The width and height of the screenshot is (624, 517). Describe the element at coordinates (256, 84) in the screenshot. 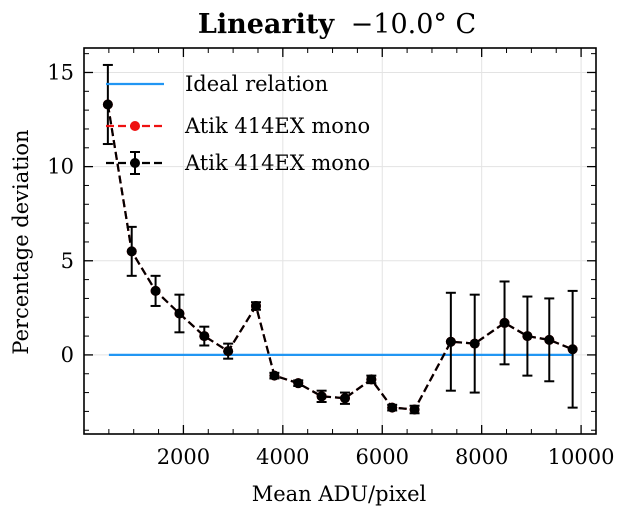

I see `legend-label-0: Ideal relation` at that location.